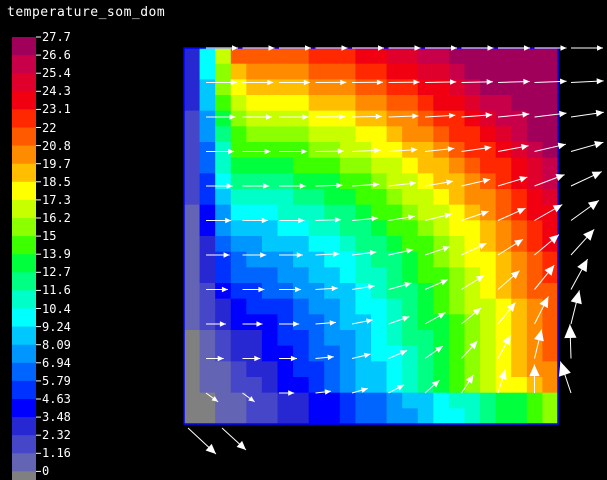 The image size is (607, 480). Describe the element at coordinates (56, 199) in the screenshot. I see `colorbar-tick-label: 17.3` at that location.